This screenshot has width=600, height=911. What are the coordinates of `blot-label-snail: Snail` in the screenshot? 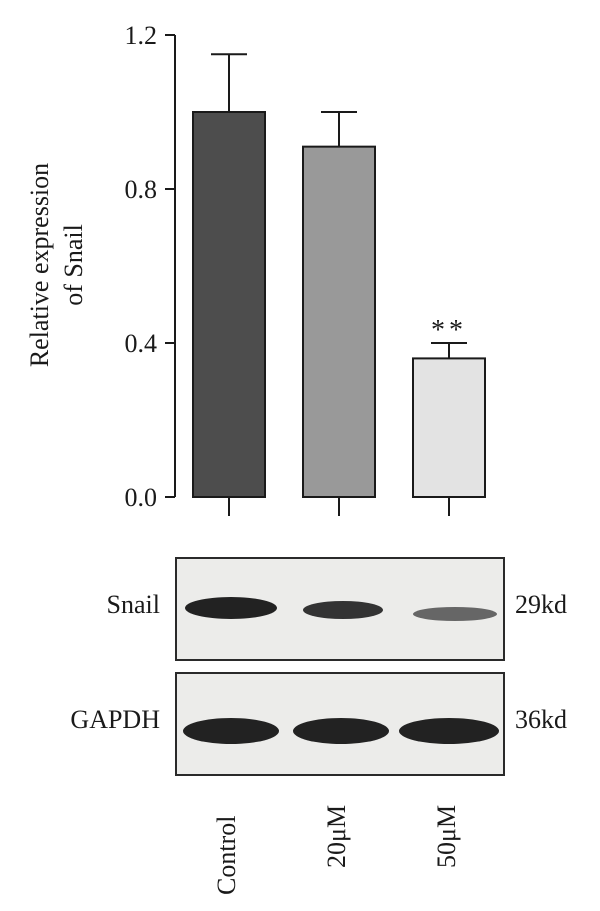 It's located at (133, 604).